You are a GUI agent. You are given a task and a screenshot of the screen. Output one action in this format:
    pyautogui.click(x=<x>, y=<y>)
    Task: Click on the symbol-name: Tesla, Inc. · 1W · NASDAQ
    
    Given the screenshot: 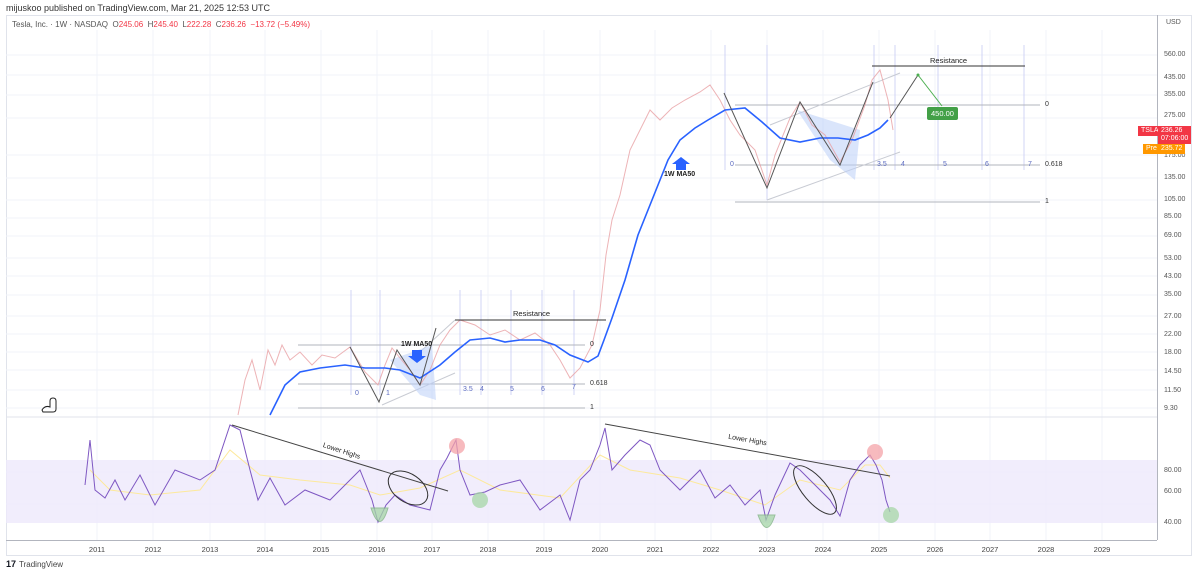 What is the action you would take?
    pyautogui.click(x=60, y=24)
    